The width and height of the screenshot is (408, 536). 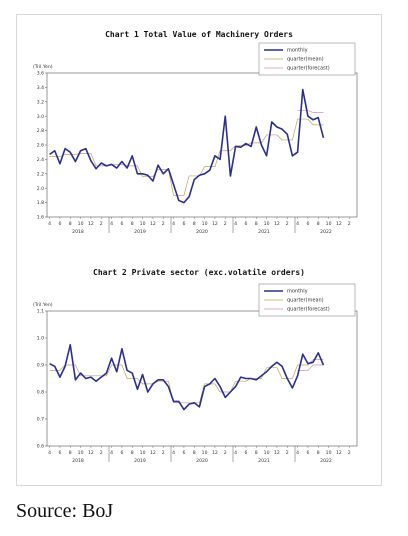 I want to click on unit-label: (Tril.Yen), so click(x=43, y=305).